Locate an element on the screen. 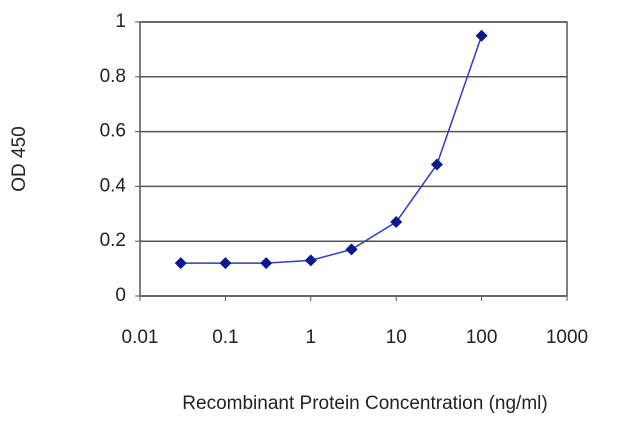 The width and height of the screenshot is (640, 427). y-axis-label: OD 450 is located at coordinates (19, 158).